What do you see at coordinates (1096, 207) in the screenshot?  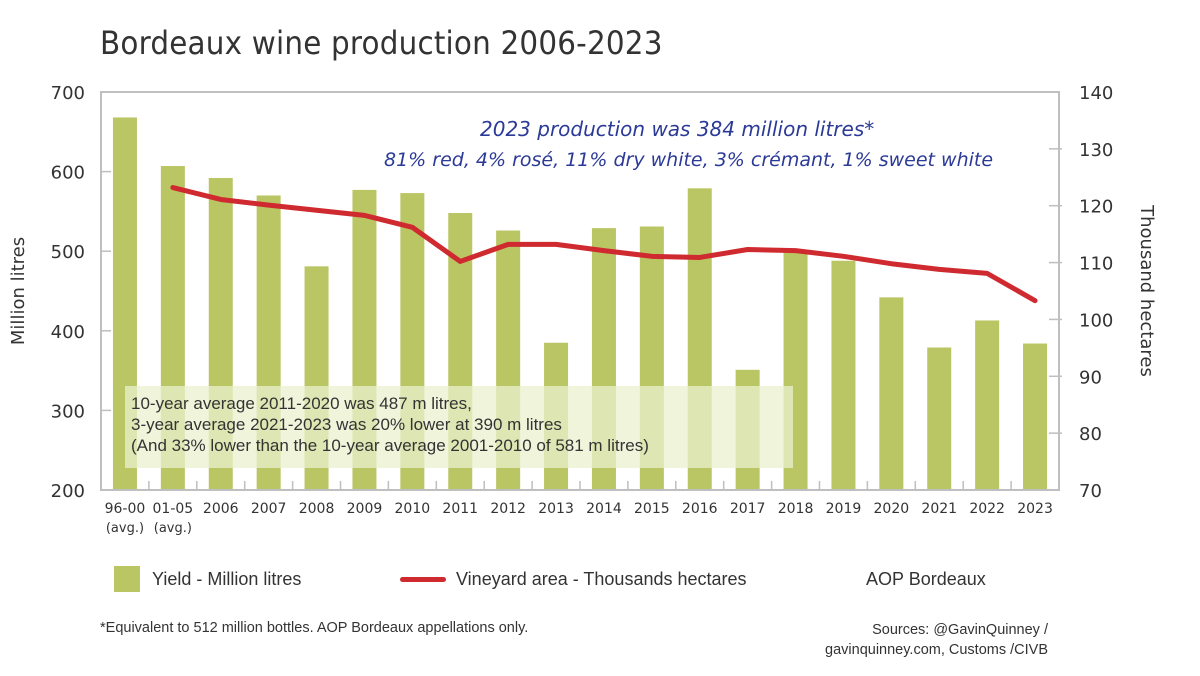 I see `right-tick-label: 120` at bounding box center [1096, 207].